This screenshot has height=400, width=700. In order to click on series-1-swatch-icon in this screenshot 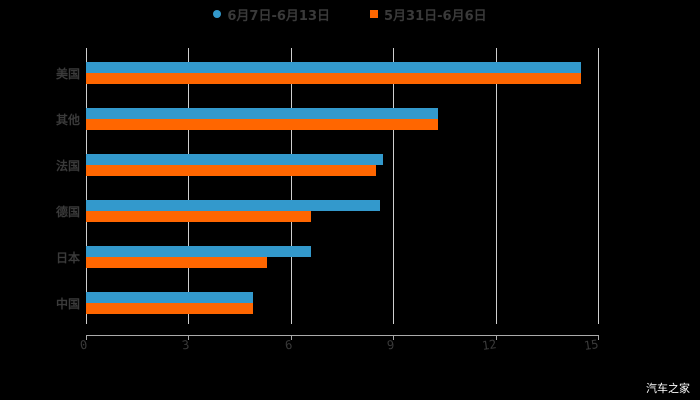, I will do `click(217, 14)`.